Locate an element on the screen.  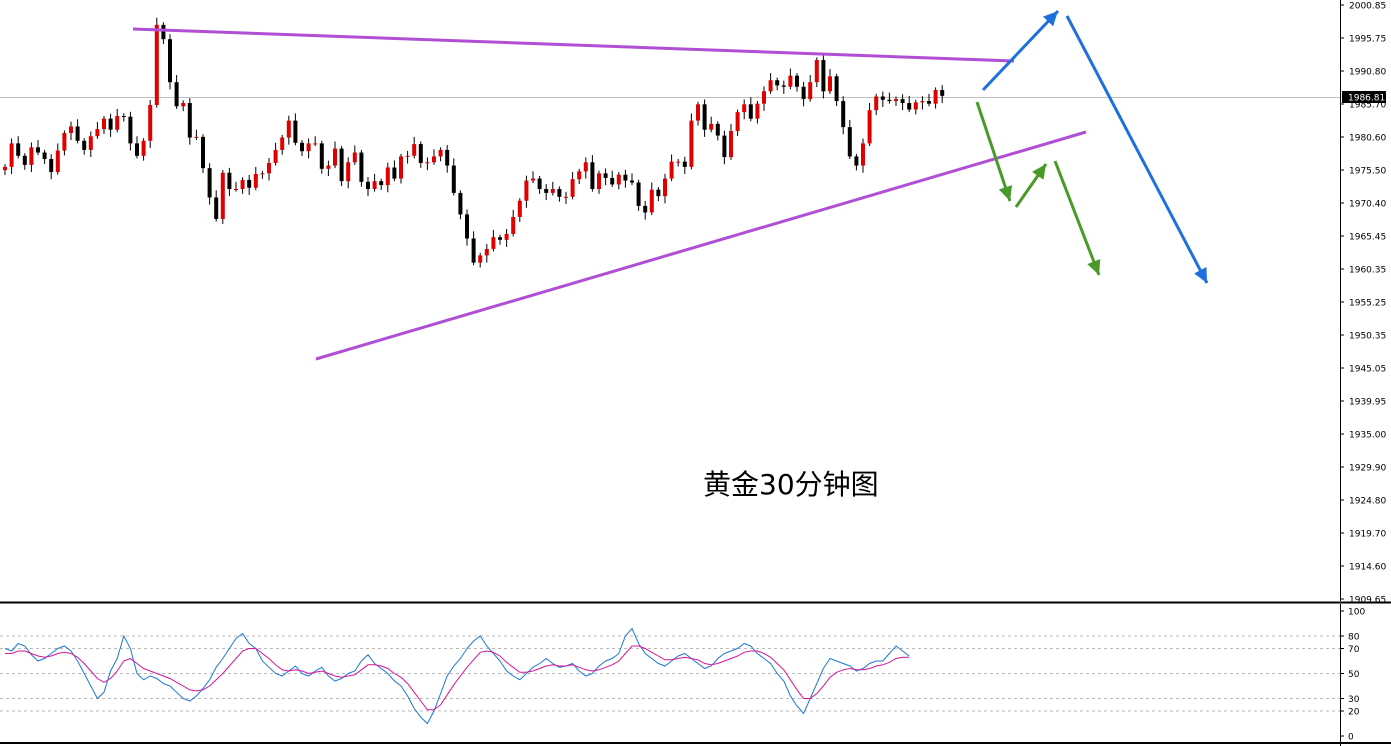
oscillator-tick-label: 100 is located at coordinates (1356, 613).